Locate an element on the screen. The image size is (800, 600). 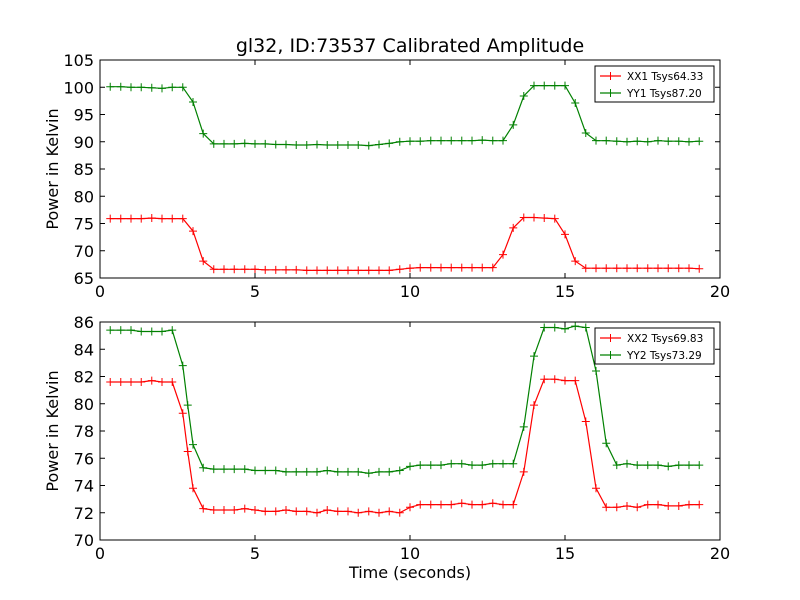
y-tick-label: 75 is located at coordinates (84, 224).